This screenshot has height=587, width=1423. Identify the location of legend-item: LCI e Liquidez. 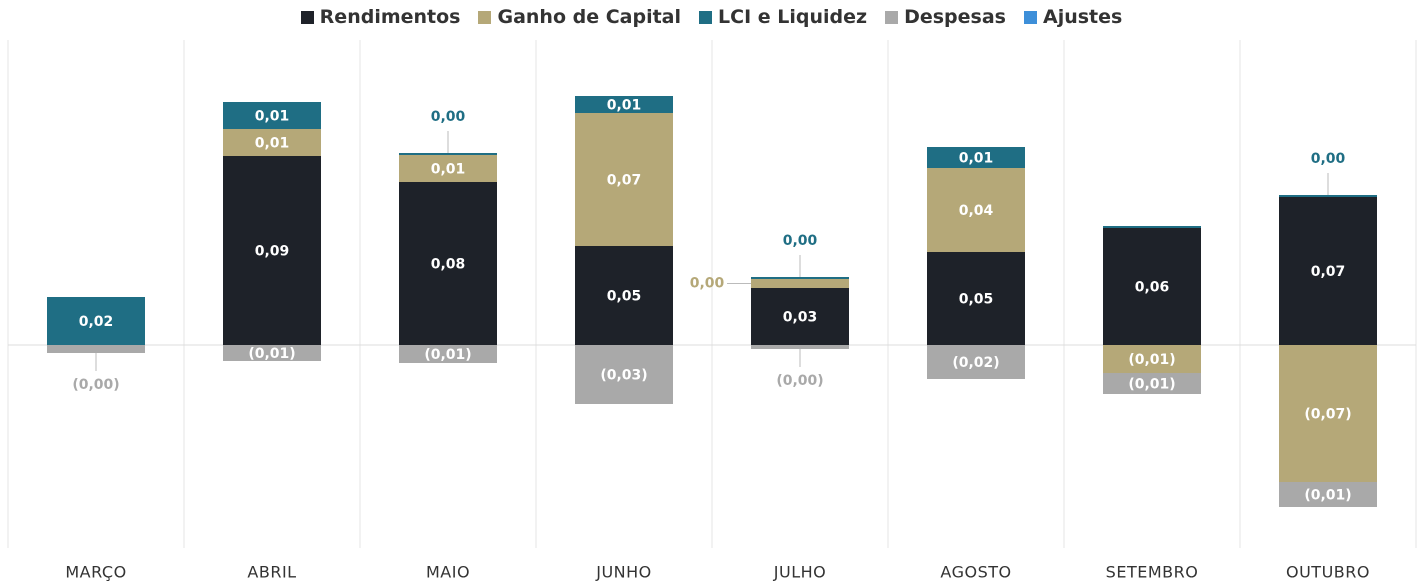
(783, 17).